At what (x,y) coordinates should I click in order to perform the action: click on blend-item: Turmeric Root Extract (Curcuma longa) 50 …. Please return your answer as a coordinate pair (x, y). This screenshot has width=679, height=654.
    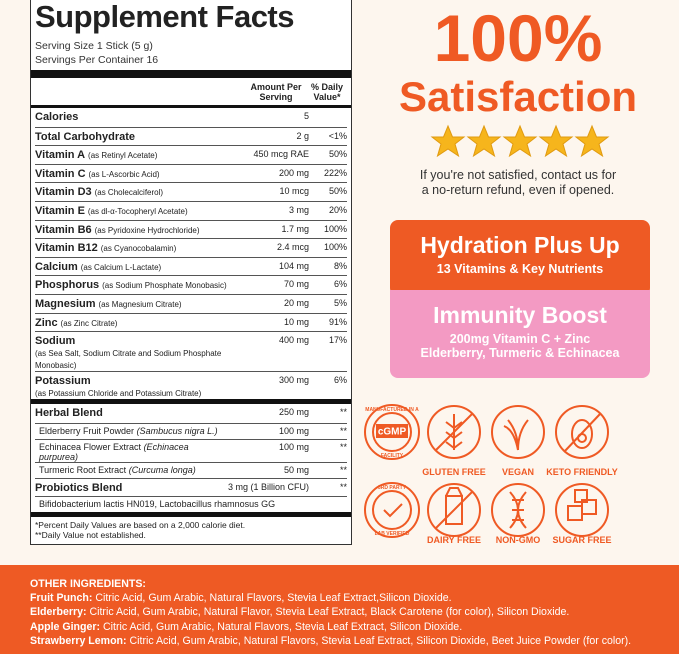
    Looking at the image, I should click on (191, 469).